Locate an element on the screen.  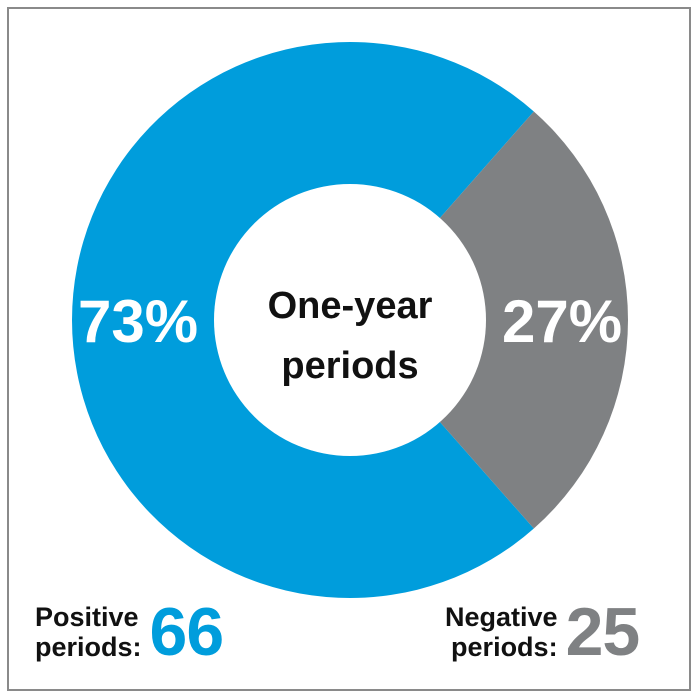
legend-positive-label-line-2: periods: is located at coordinates (88, 647).